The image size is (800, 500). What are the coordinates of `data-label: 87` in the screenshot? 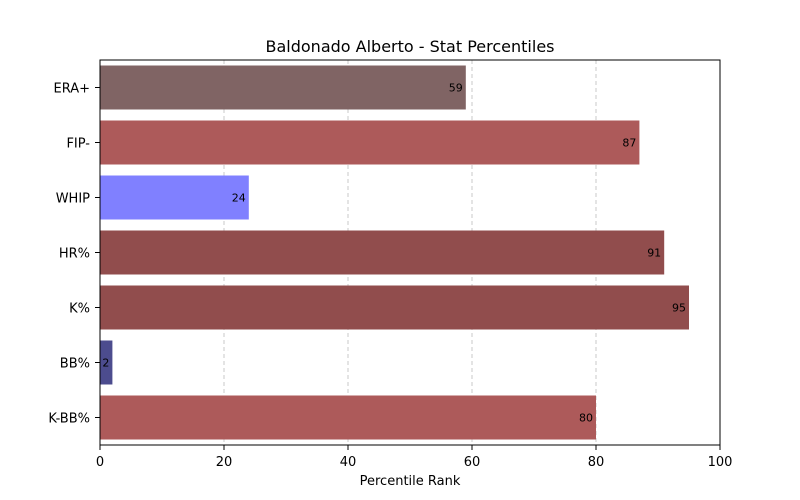 It's located at (629, 143).